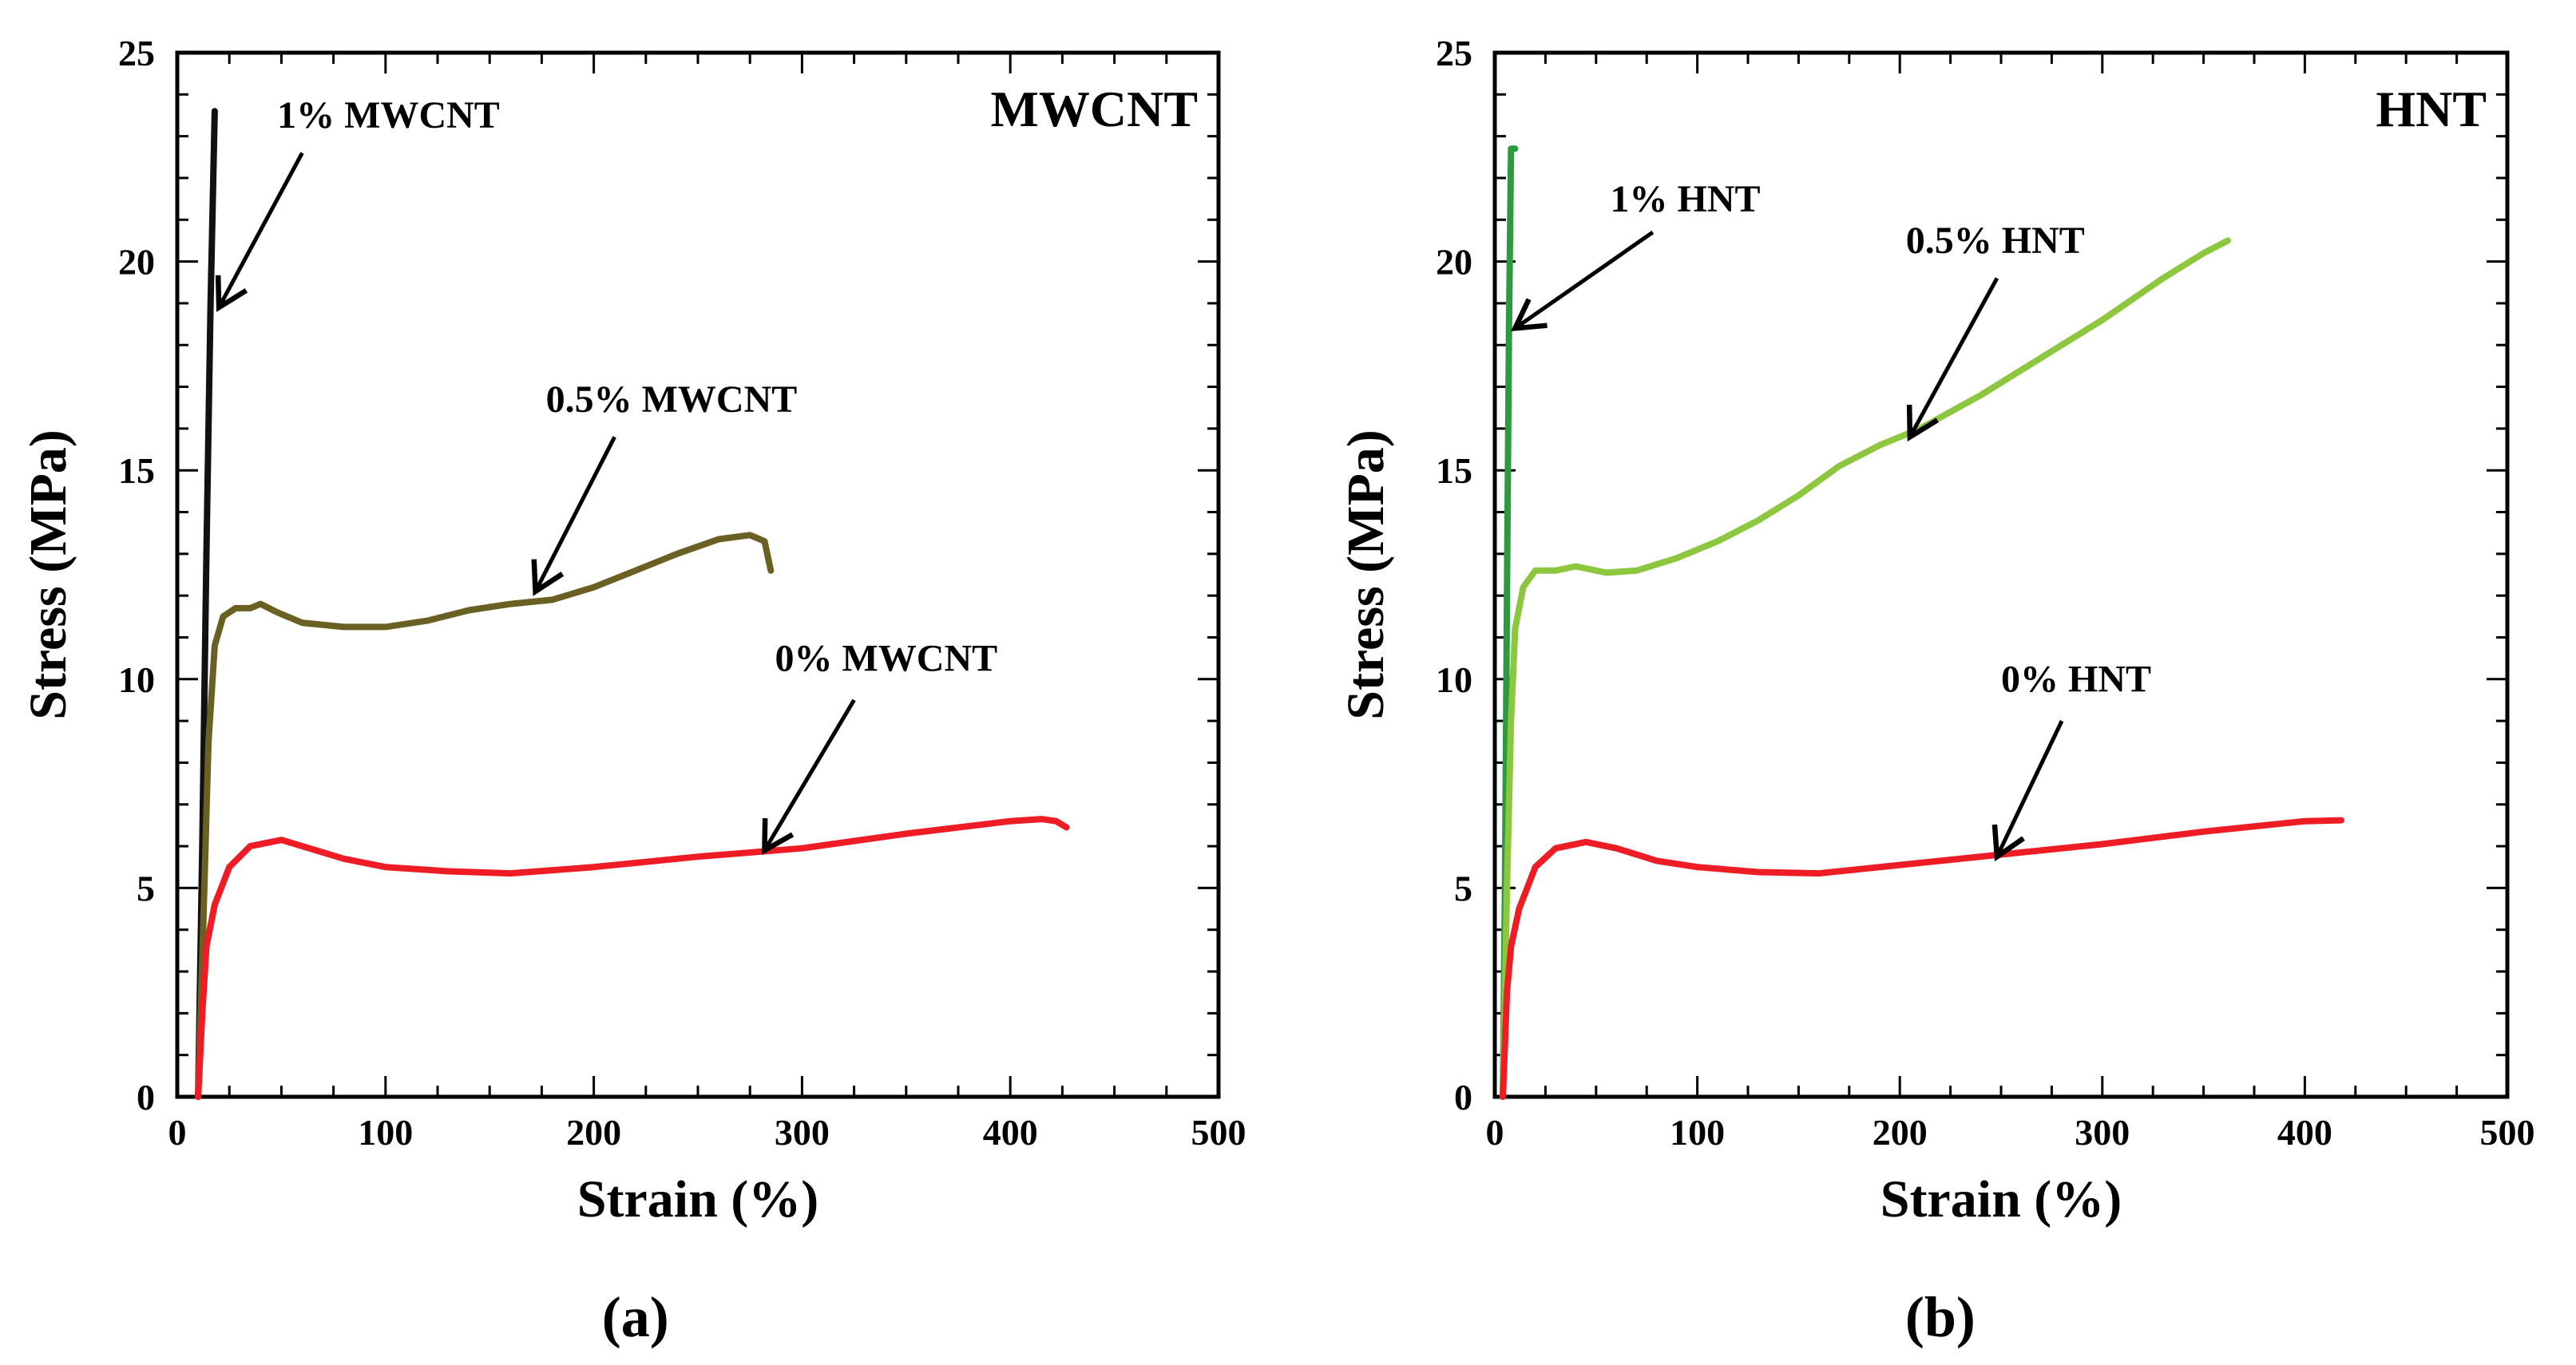  I want to click on x-axis-label-b: Strain (%), so click(2001, 1199).